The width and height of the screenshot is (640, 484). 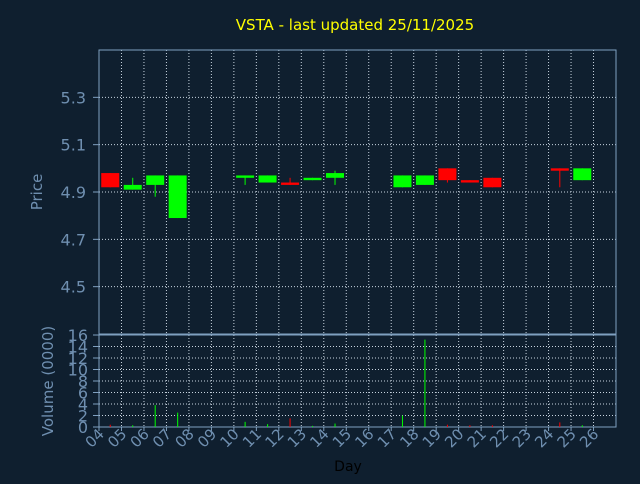 What do you see at coordinates (83, 381) in the screenshot?
I see `volume-tick-label: 8` at bounding box center [83, 381].